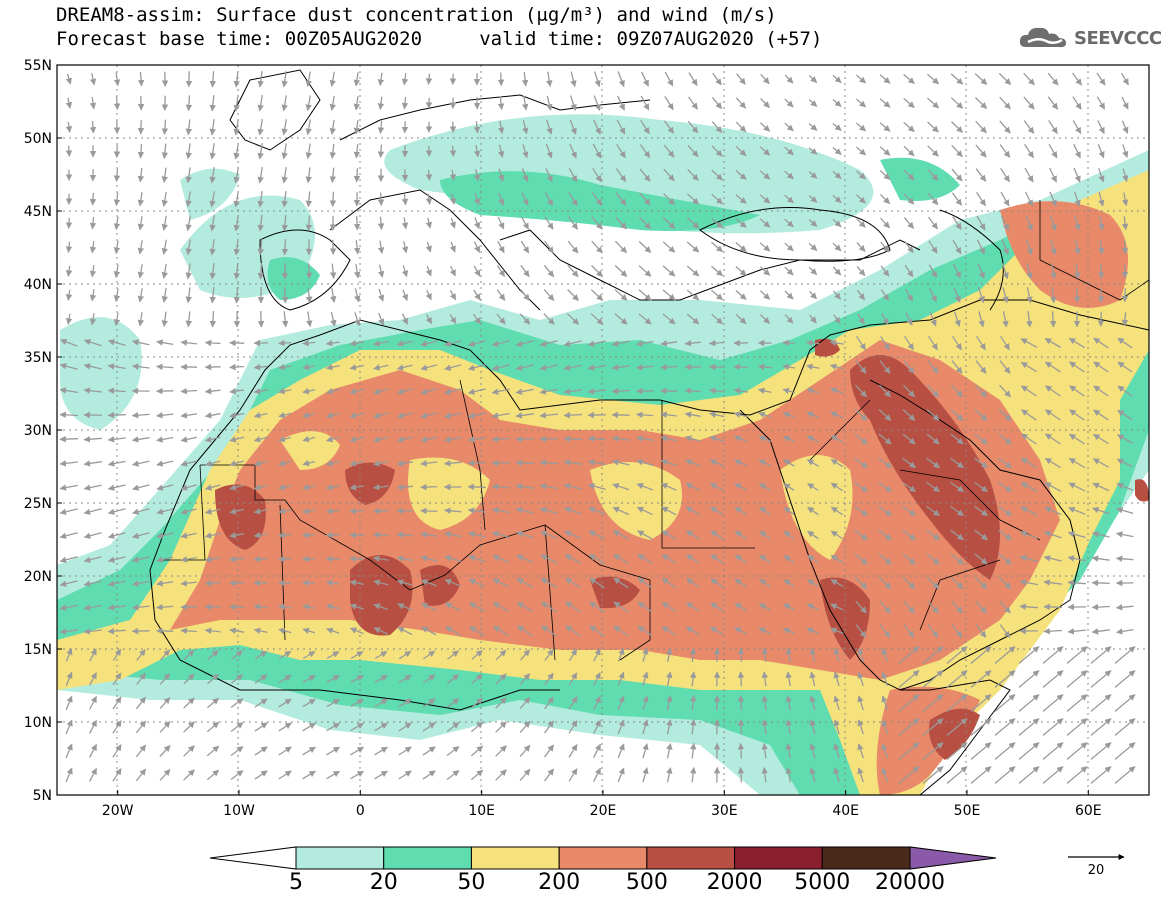  I want to click on lon-label: 40E, so click(845, 811).